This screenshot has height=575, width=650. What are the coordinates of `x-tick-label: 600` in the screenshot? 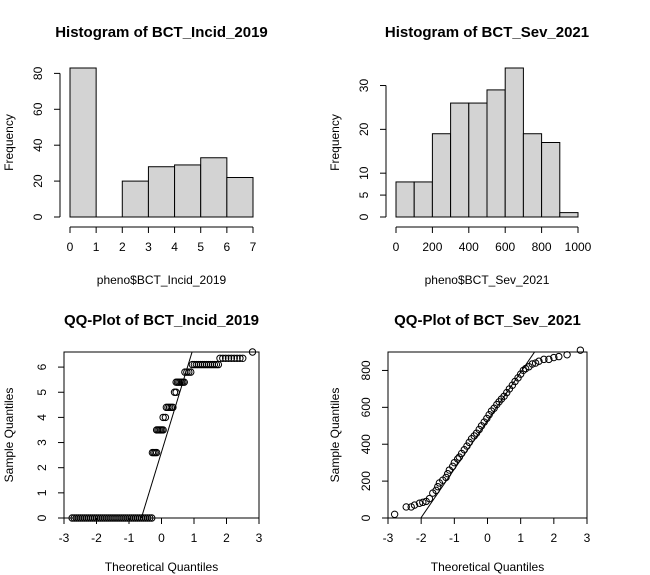 It's located at (505, 247).